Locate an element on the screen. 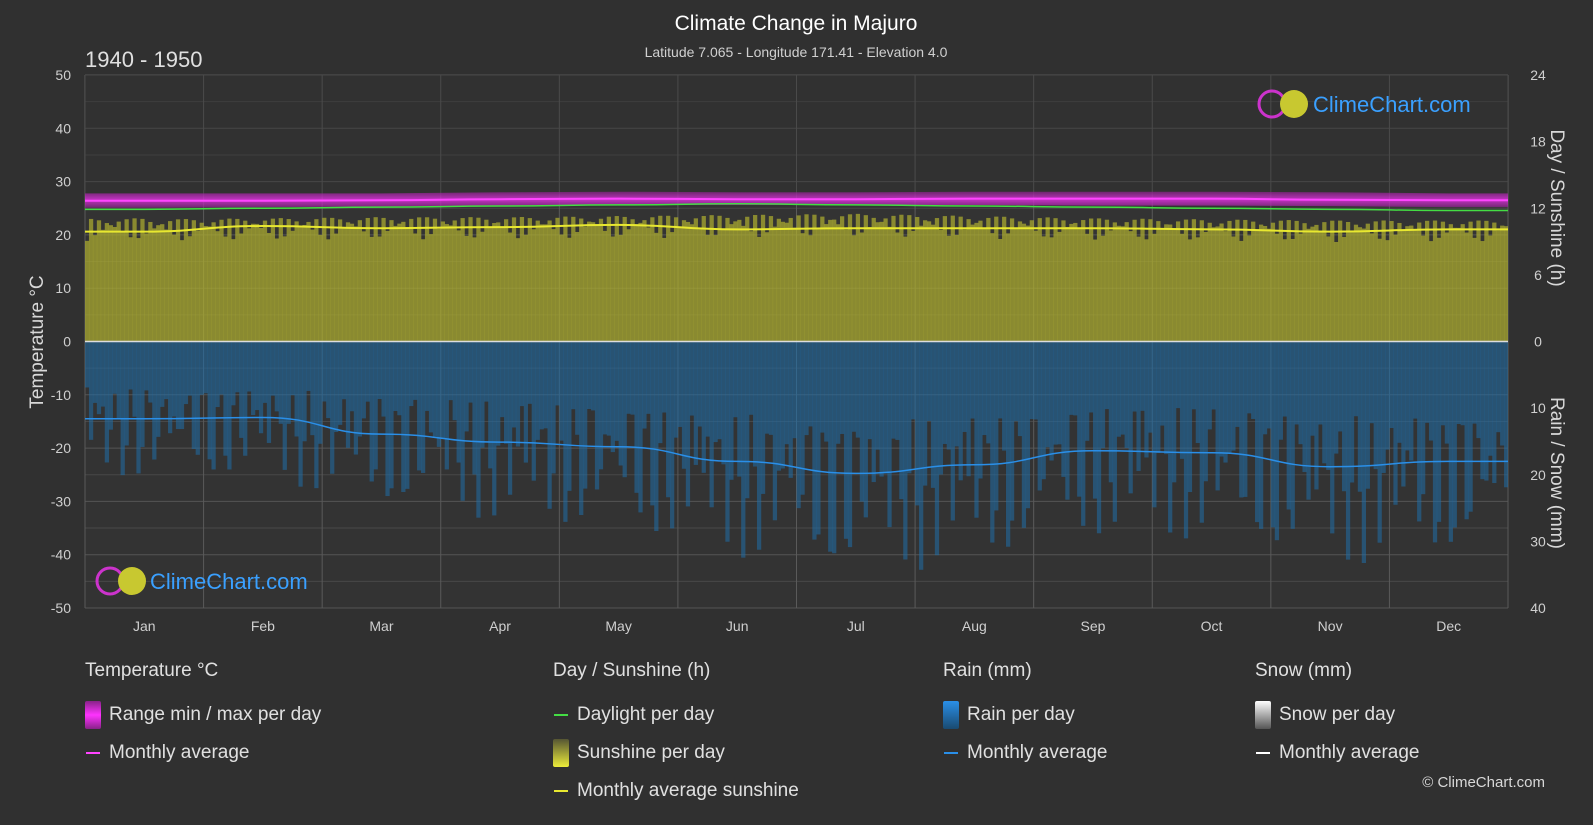  legend-item: Monthly average is located at coordinates (179, 752).